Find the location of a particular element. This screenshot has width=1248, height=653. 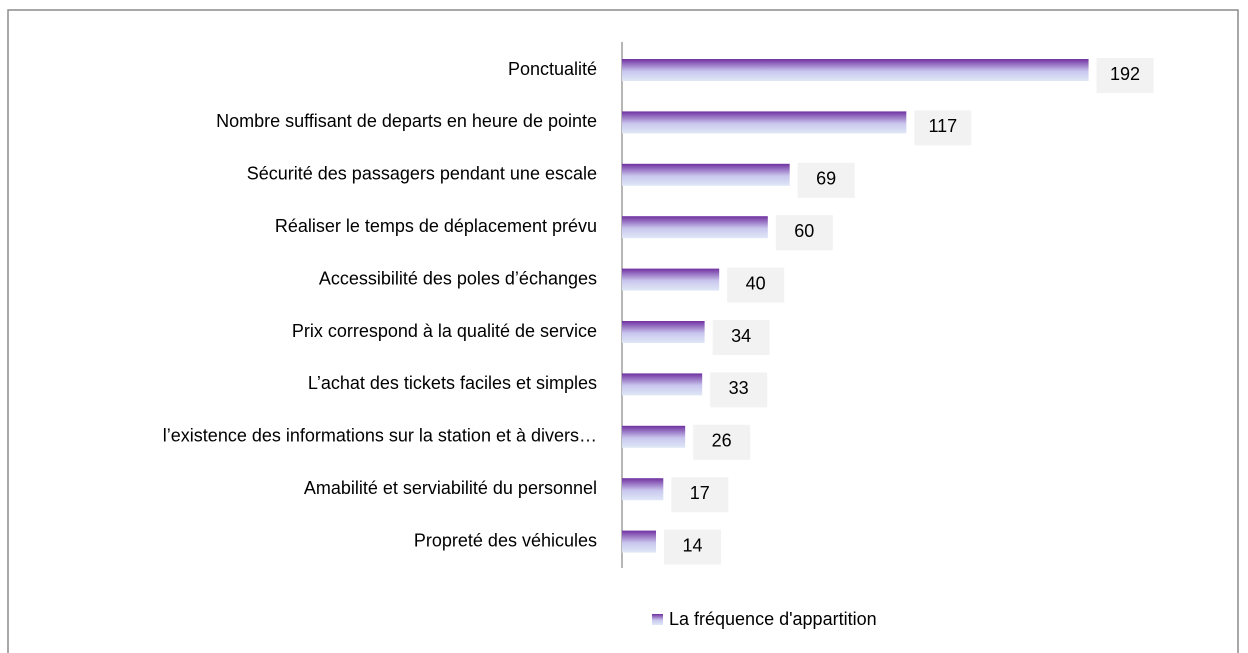

legend-swatch is located at coordinates (657, 619).